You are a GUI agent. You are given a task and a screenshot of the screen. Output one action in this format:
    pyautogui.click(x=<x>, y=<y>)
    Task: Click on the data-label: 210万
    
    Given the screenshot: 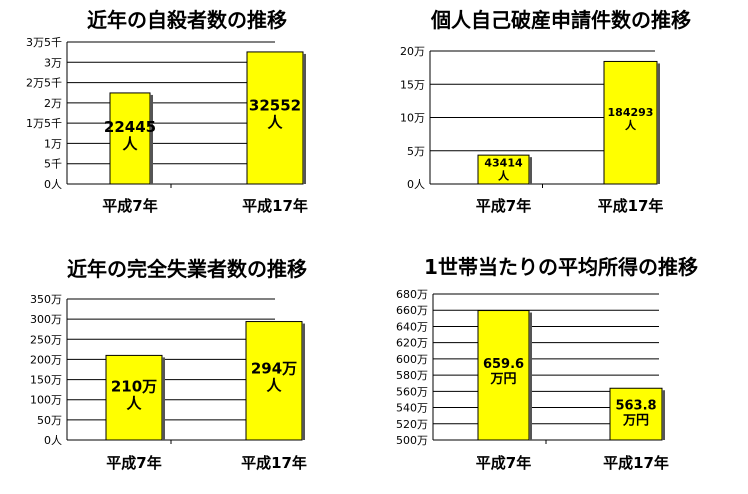 What is the action you would take?
    pyautogui.click(x=134, y=387)
    